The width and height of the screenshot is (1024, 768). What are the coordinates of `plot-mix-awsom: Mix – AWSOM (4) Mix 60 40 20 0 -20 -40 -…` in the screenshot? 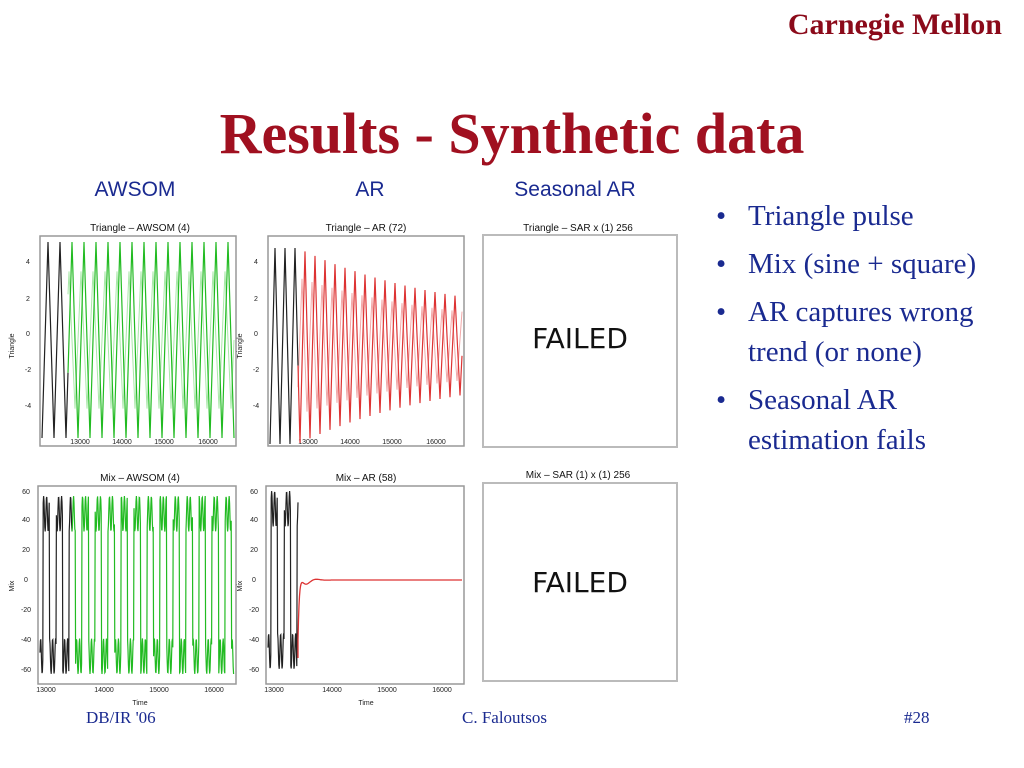 It's located at (123, 590).